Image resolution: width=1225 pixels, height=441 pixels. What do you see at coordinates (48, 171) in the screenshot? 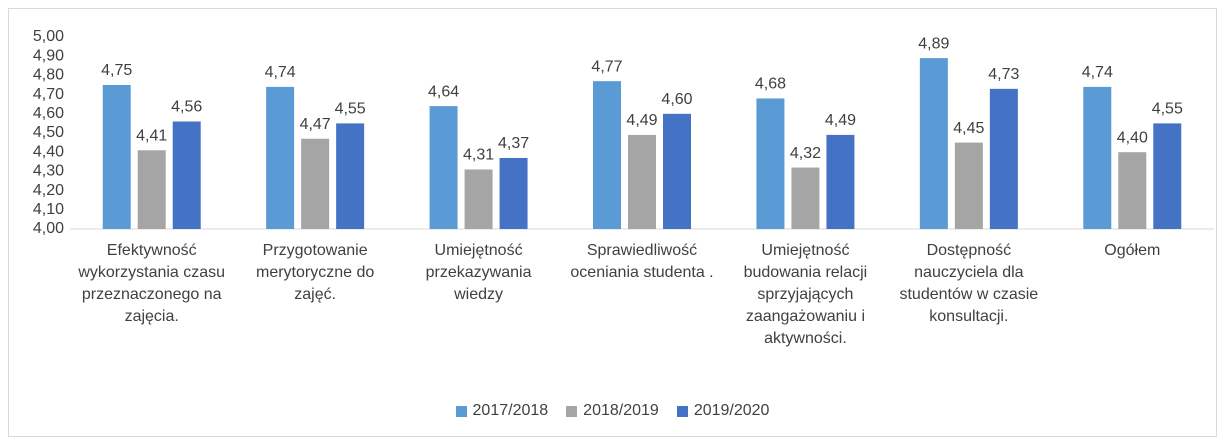
I see `y-tick-label: 4,30` at bounding box center [48, 171].